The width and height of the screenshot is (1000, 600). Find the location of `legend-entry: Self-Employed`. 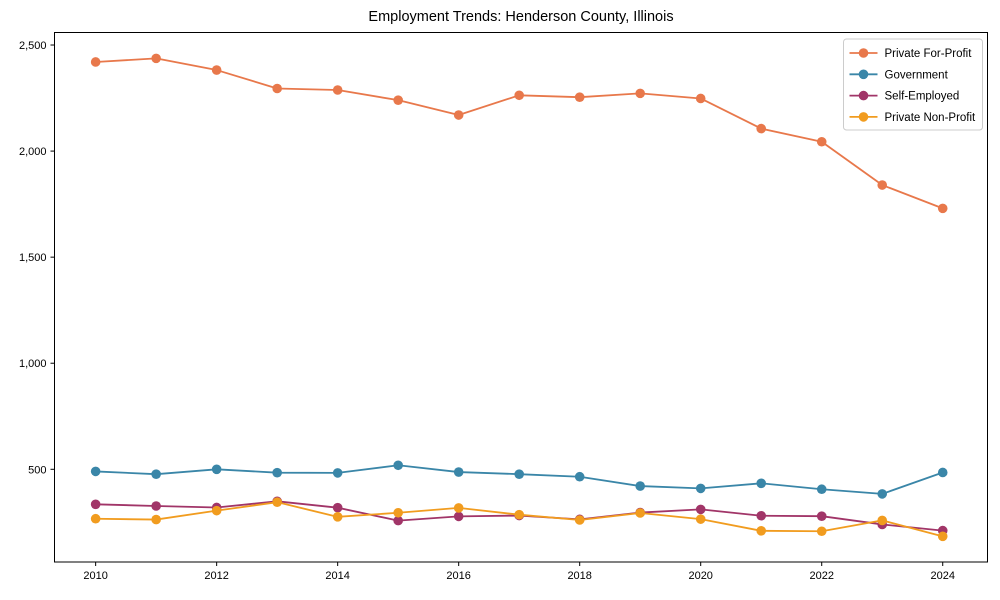

legend-entry: Self-Employed is located at coordinates (904, 96).